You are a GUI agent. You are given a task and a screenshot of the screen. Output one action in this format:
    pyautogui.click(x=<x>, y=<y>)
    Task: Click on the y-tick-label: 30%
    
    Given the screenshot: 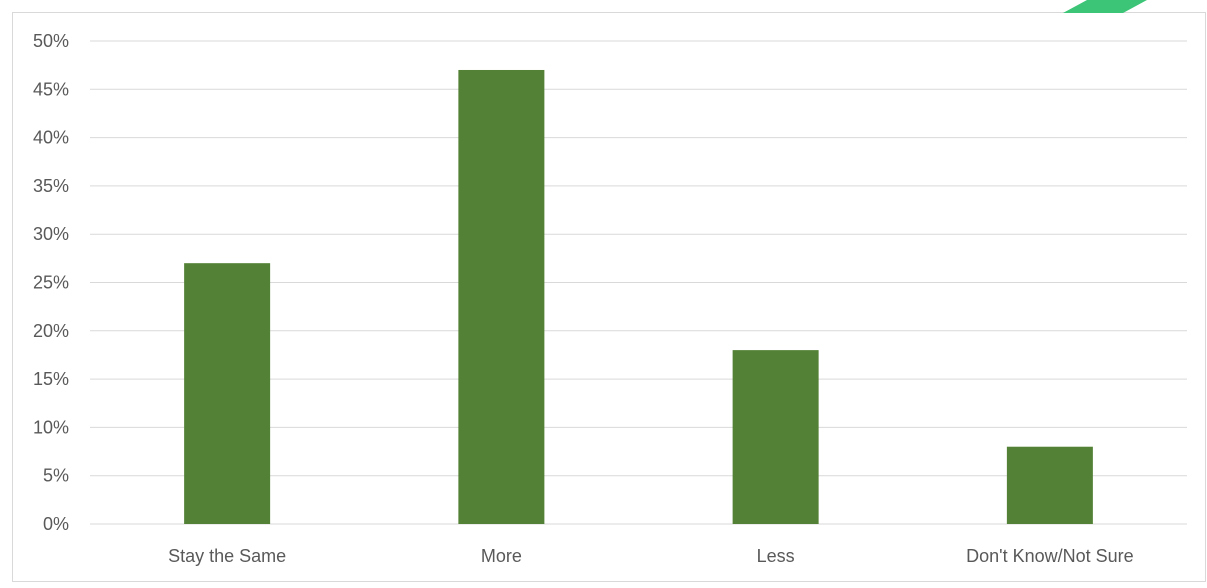 What is the action you would take?
    pyautogui.click(x=51, y=234)
    